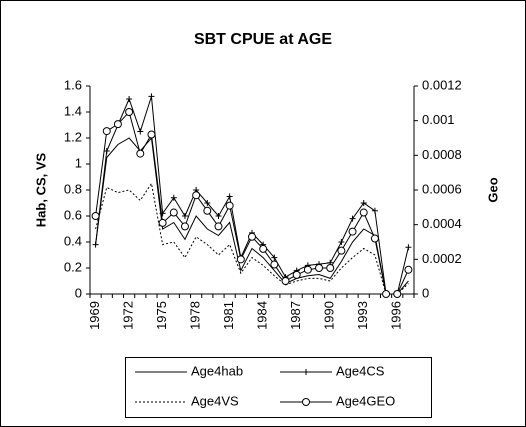 This screenshot has width=526, height=427. I want to click on y-tick-label: 0.2, so click(73, 266).